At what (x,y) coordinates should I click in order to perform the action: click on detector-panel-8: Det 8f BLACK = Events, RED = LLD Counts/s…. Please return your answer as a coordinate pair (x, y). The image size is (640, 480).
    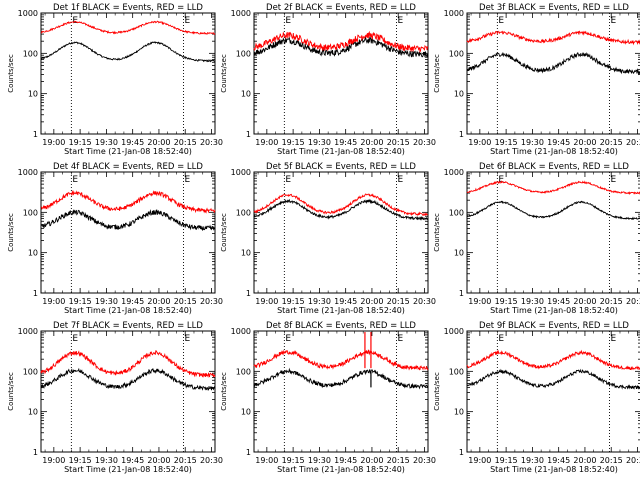
    Looking at the image, I should click on (328, 397).